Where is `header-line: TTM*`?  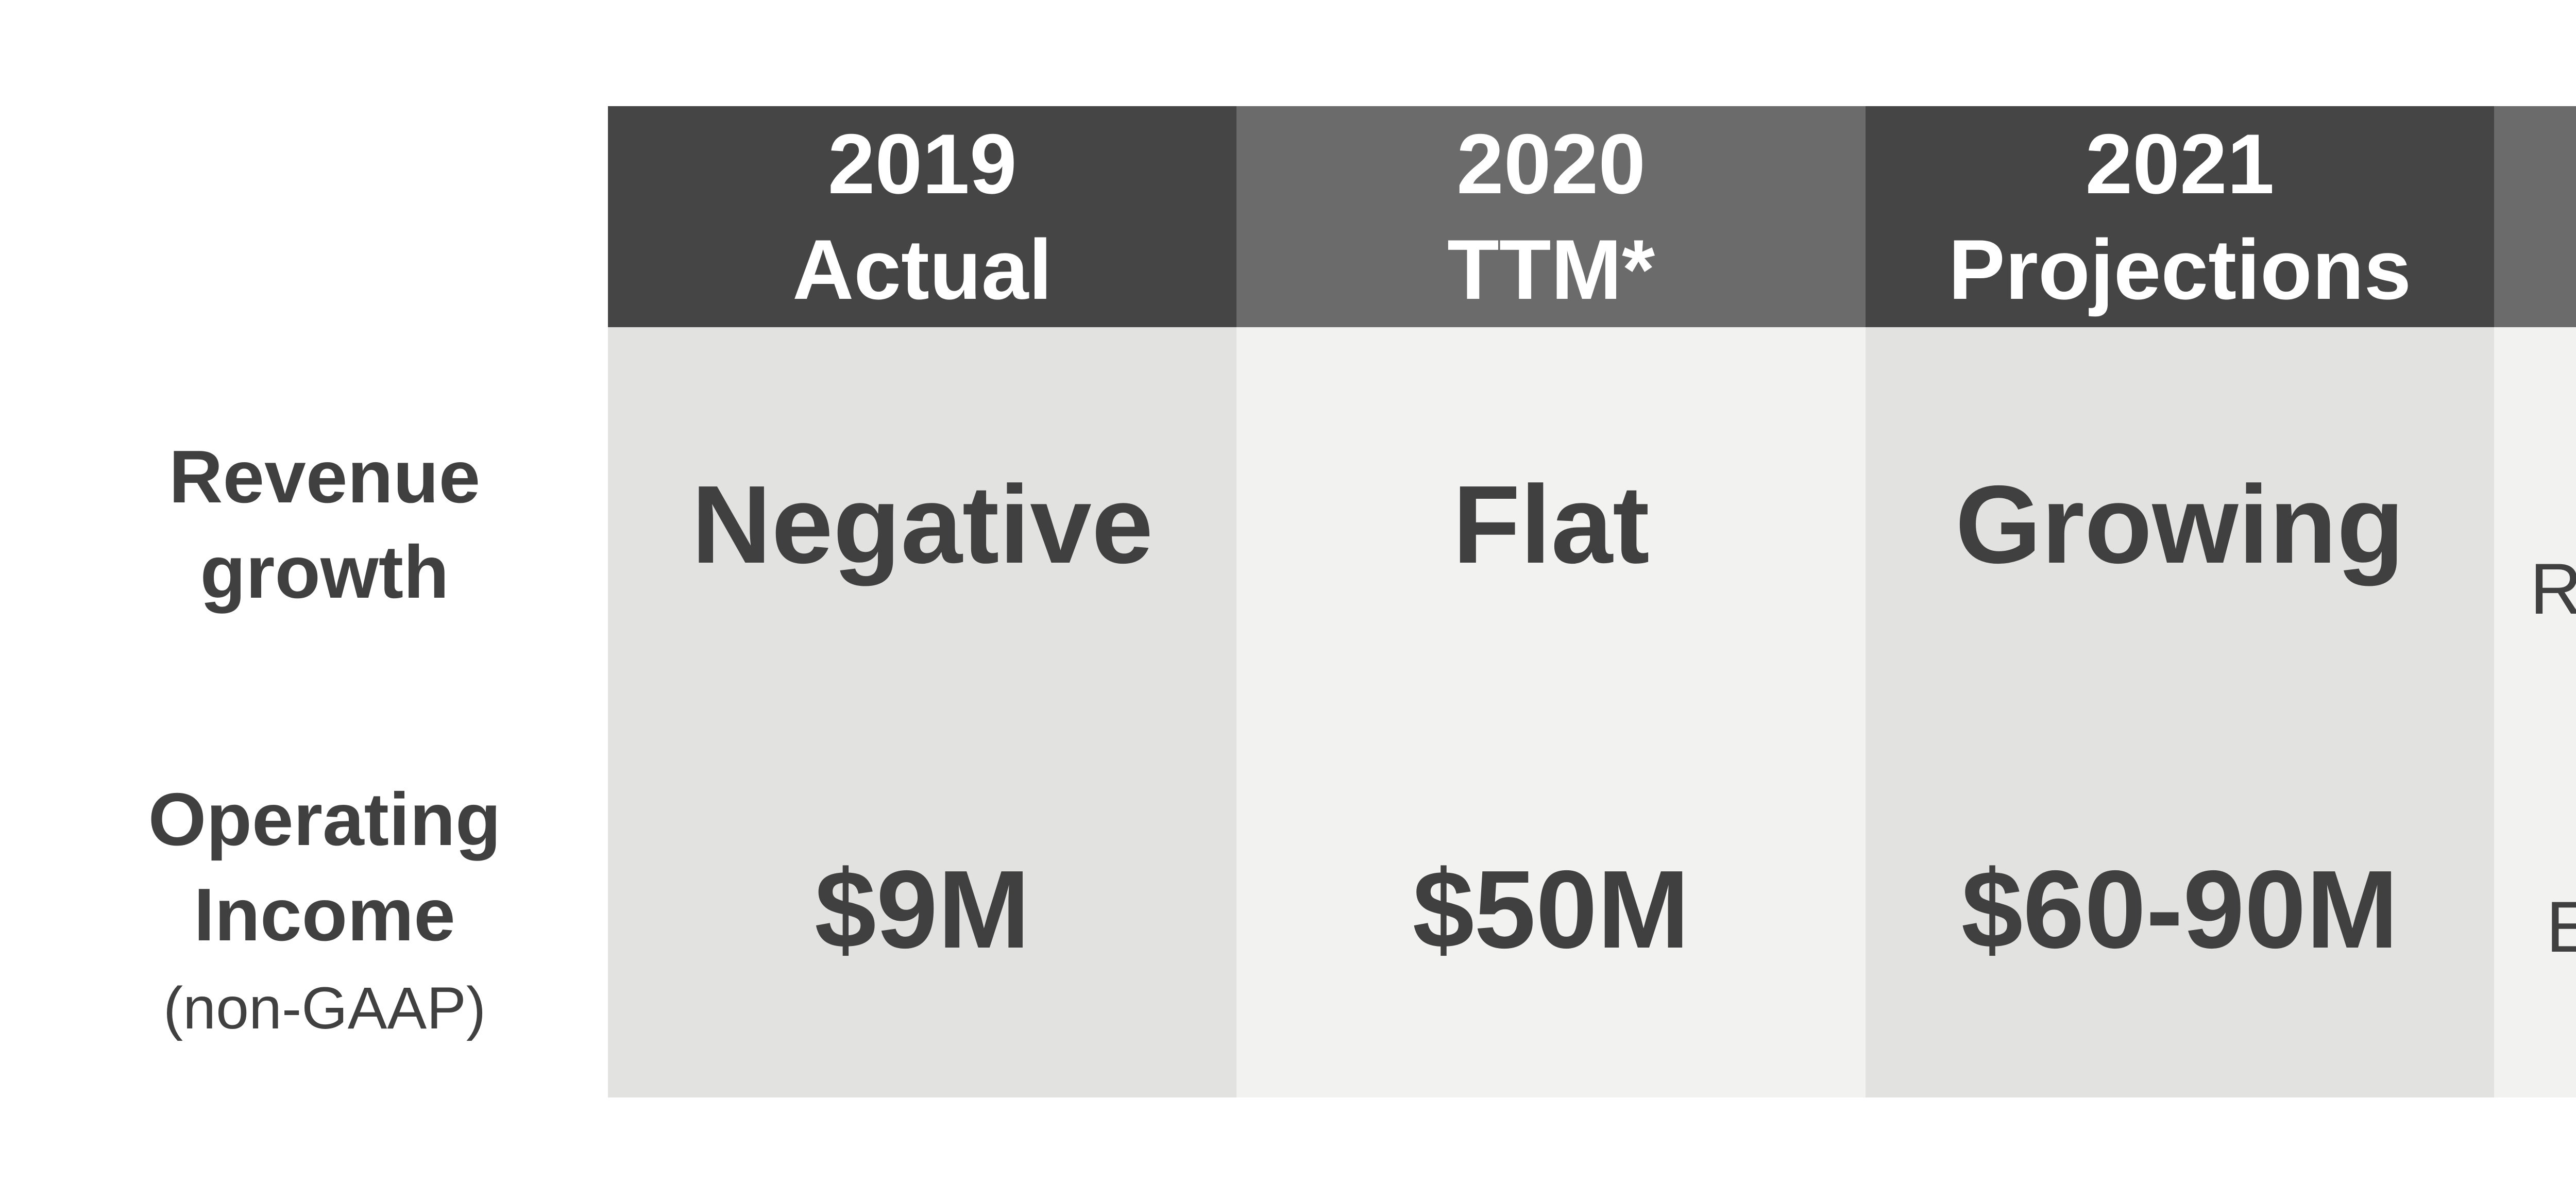 header-line: TTM* is located at coordinates (1551, 269).